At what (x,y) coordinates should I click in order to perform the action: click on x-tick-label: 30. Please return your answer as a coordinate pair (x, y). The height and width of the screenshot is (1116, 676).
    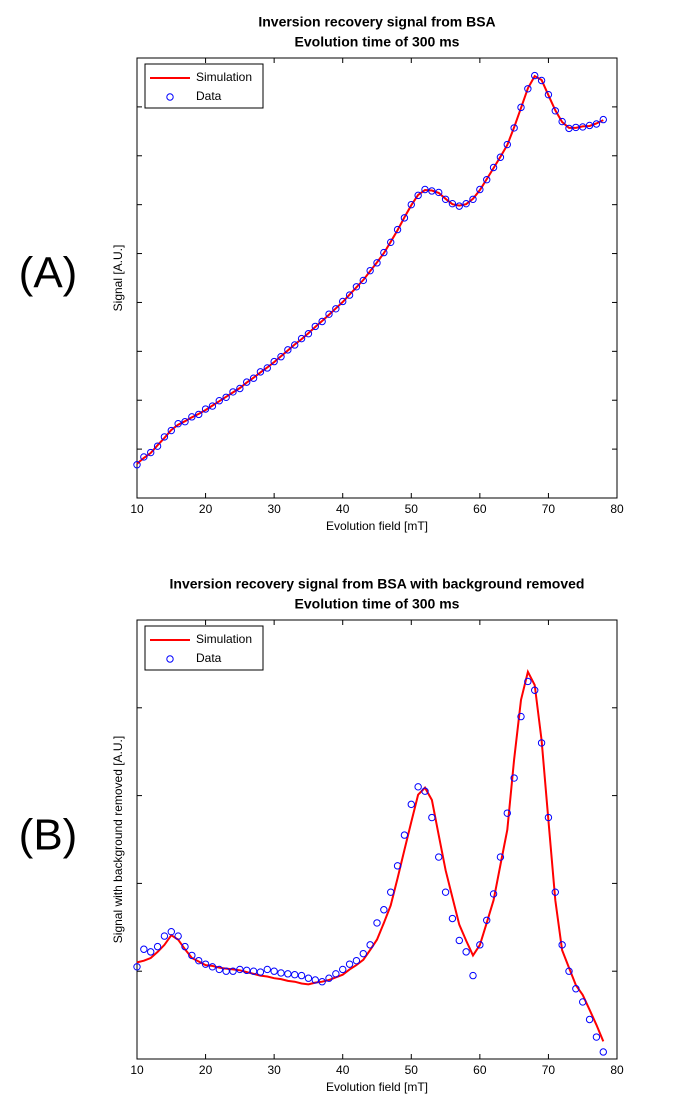
    Looking at the image, I should click on (274, 1070).